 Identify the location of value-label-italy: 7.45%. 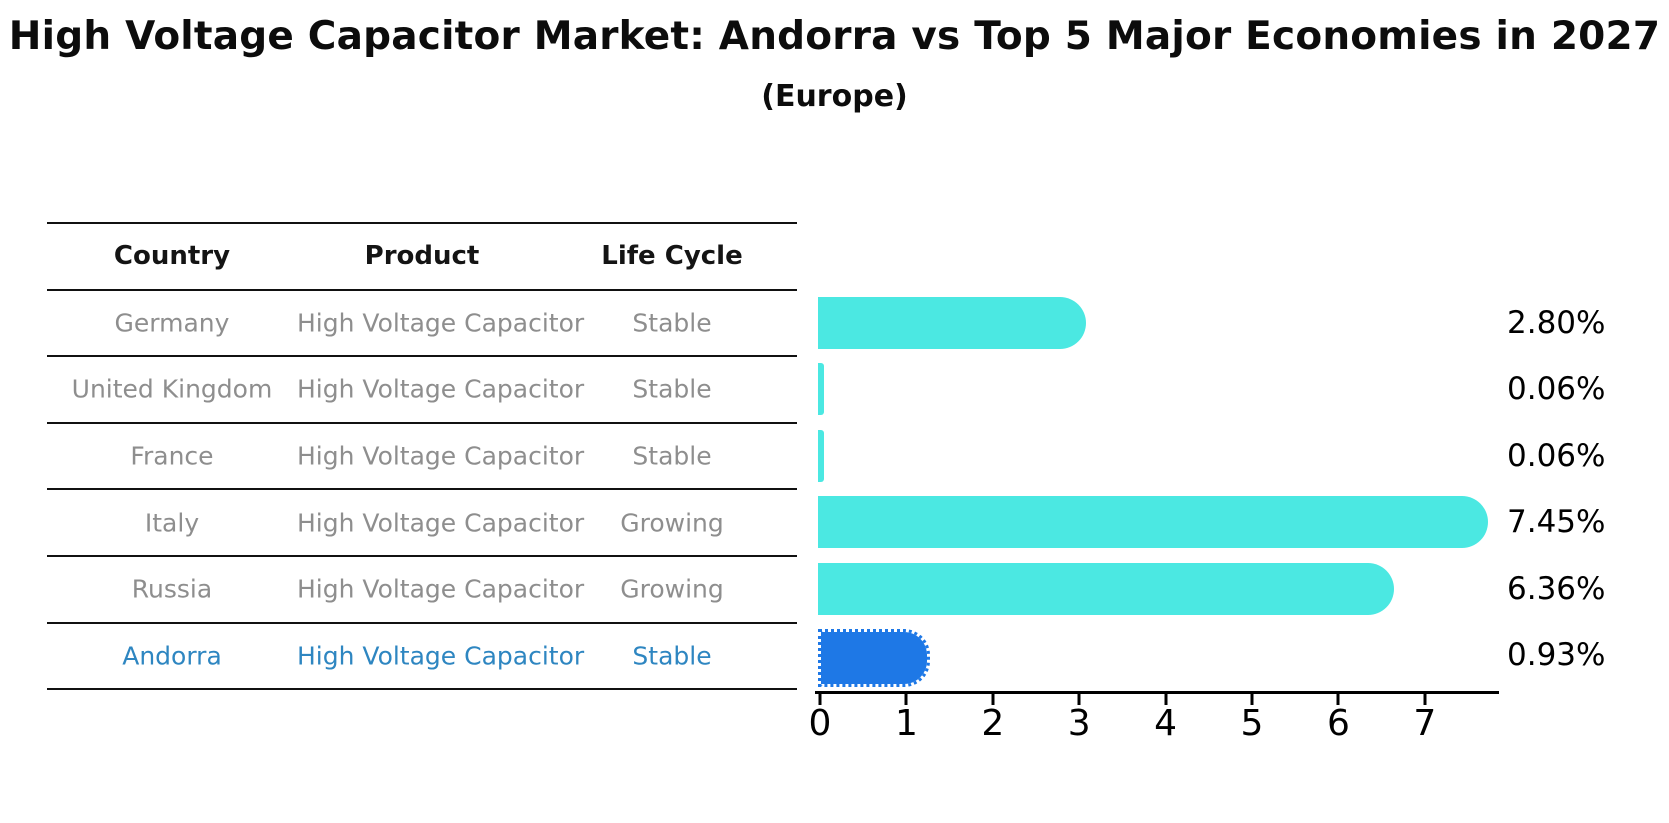
(1556, 522).